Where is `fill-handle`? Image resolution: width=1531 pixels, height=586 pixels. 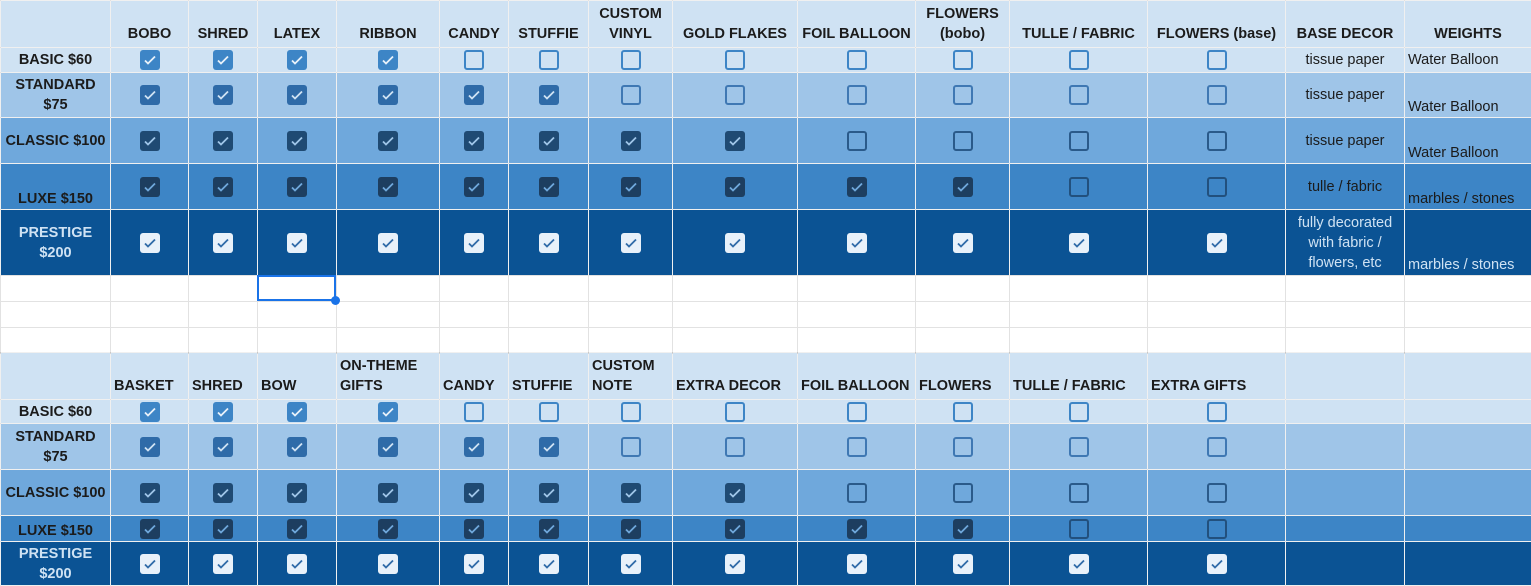
fill-handle is located at coordinates (335, 300).